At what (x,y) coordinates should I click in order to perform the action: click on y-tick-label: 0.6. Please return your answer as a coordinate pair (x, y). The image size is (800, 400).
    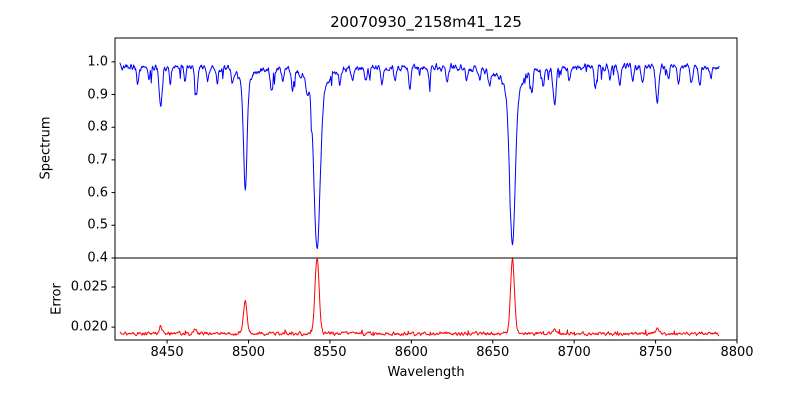
    Looking at the image, I should click on (97, 193).